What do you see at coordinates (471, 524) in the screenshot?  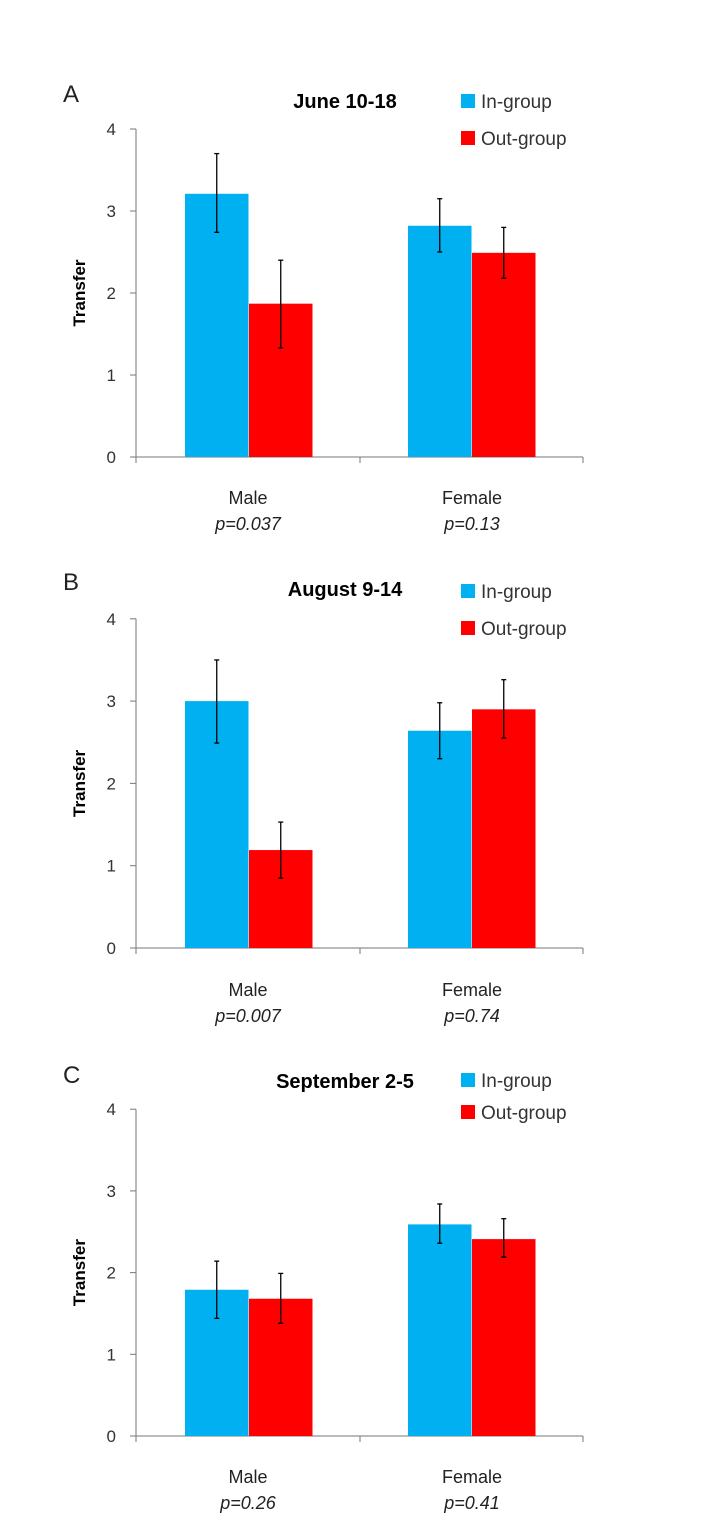 I see `p-value-label: p=0.13` at bounding box center [471, 524].